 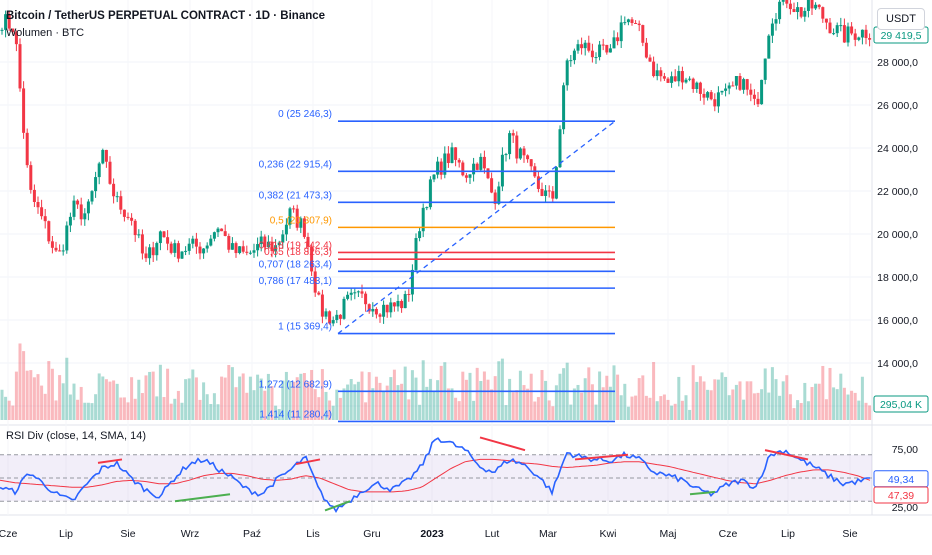 I want to click on currency-button: USDT, so click(x=901, y=19).